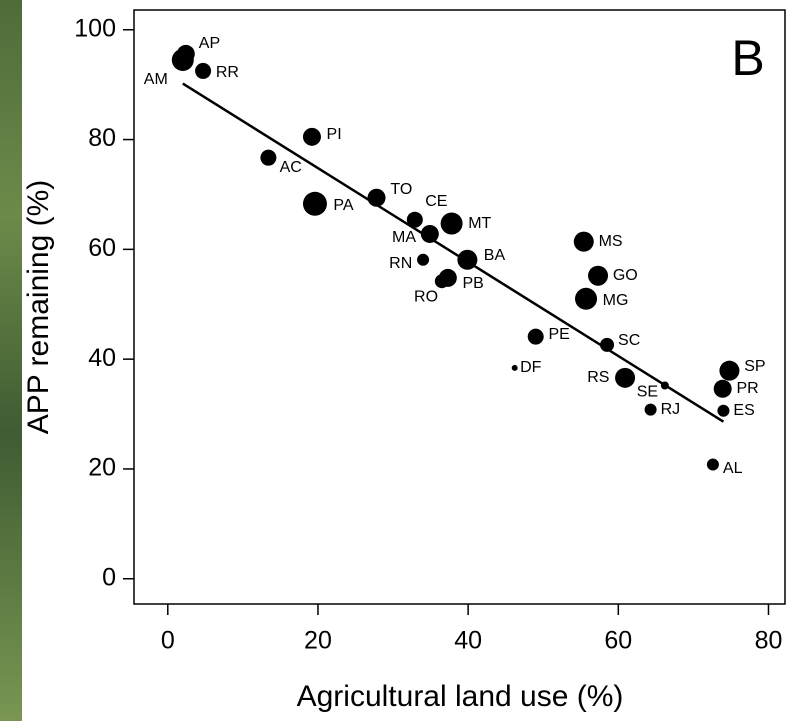 This screenshot has width=789, height=721. I want to click on point-label: MG, so click(616, 300).